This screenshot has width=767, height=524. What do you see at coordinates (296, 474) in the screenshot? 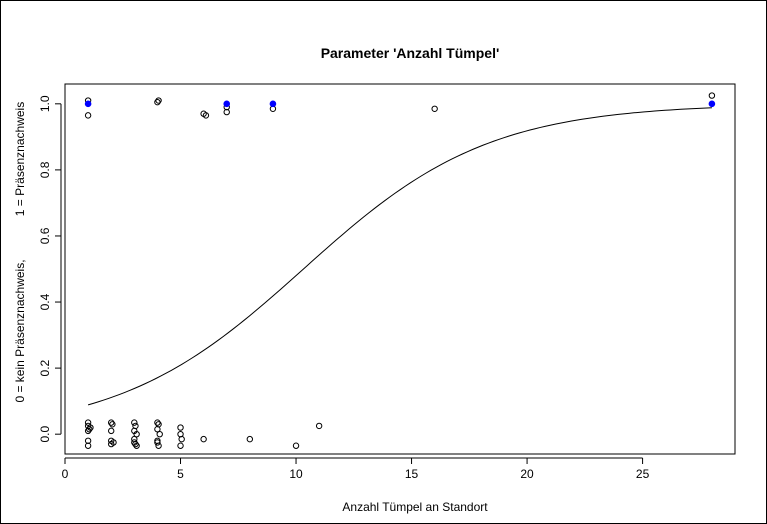
I see `x-tick-label: 10` at bounding box center [296, 474].